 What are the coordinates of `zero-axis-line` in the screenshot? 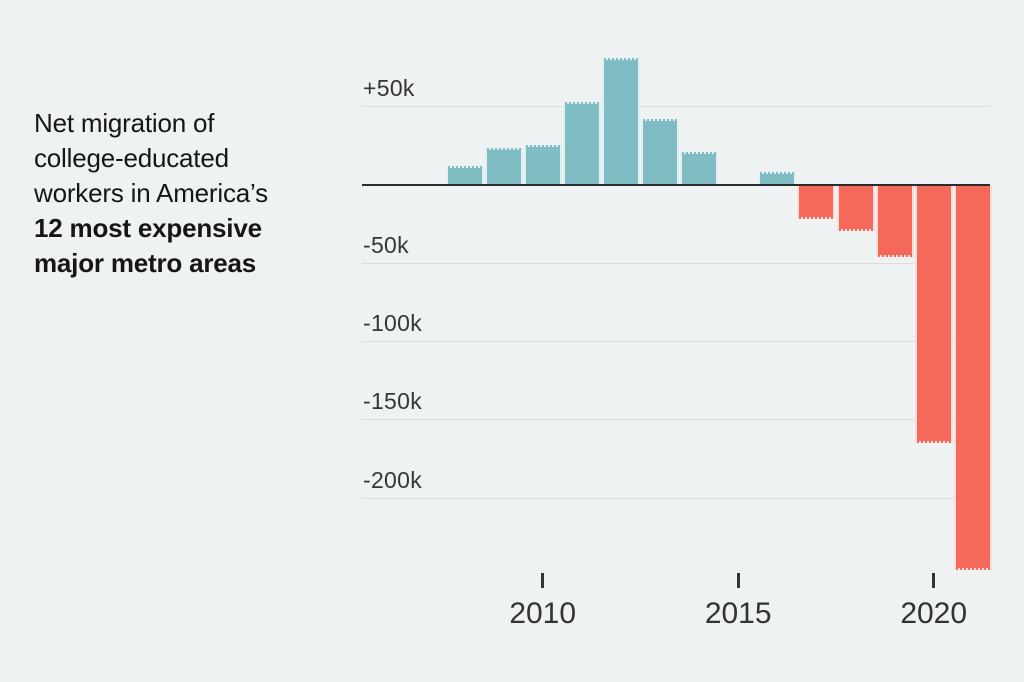 It's located at (676, 184).